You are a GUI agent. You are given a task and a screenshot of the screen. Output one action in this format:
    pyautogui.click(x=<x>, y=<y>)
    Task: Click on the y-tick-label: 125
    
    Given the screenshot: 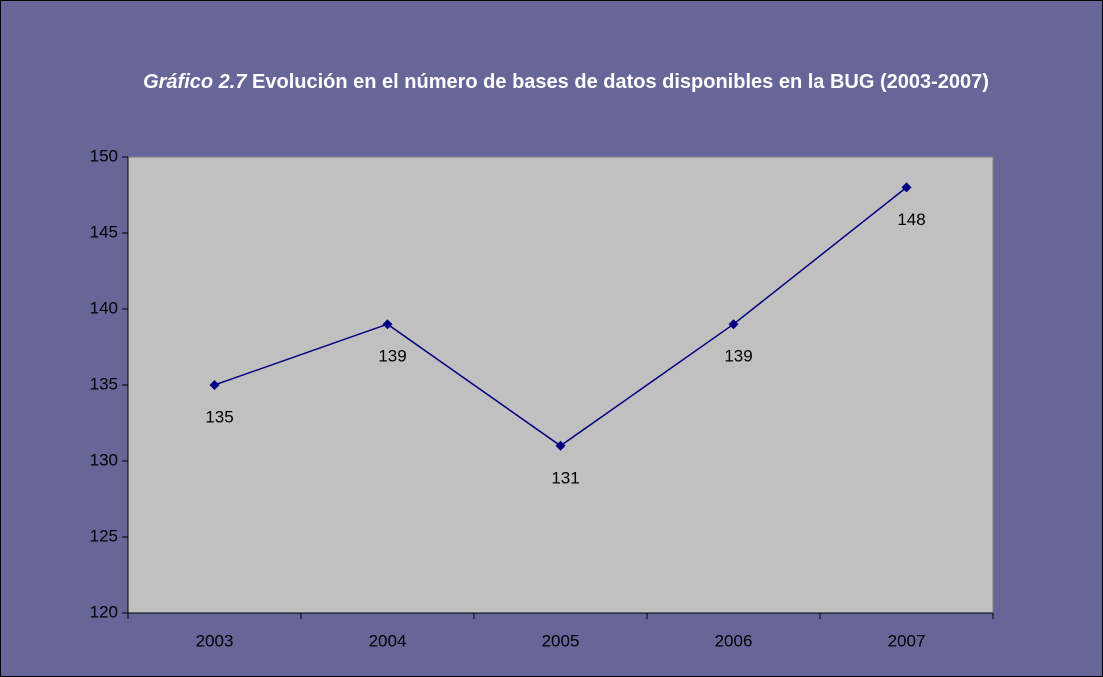 What is the action you would take?
    pyautogui.click(x=104, y=535)
    